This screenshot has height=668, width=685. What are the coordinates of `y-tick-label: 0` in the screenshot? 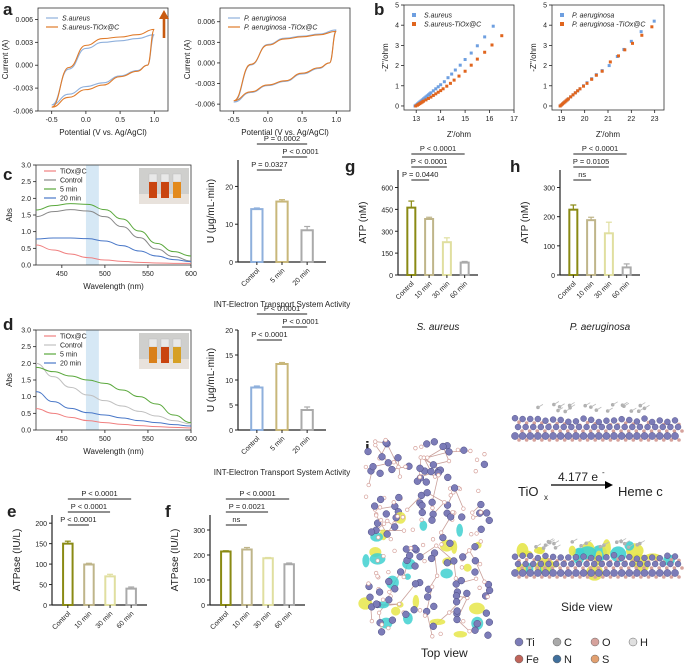 It's located at (391, 276).